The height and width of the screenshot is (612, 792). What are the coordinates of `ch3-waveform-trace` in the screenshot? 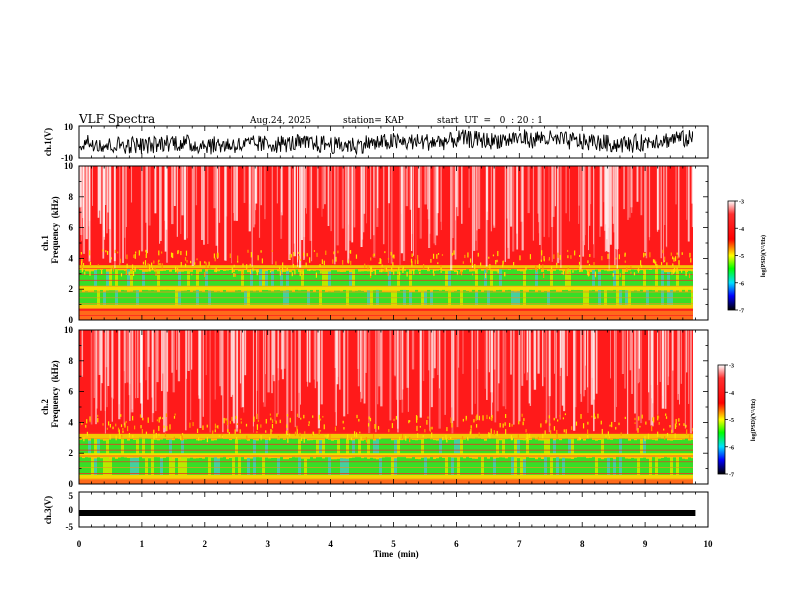 It's located at (387, 513).